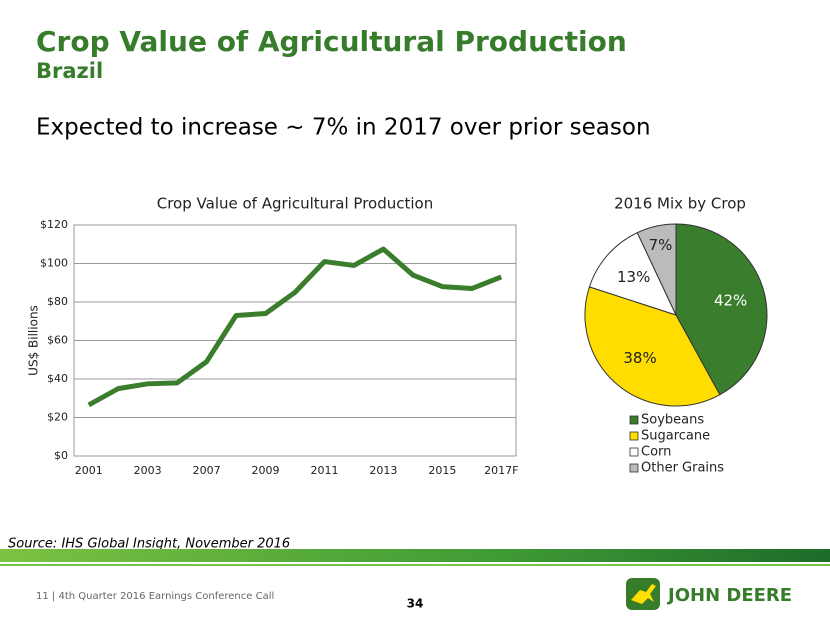 This screenshot has width=830, height=623. Describe the element at coordinates (324, 470) in the screenshot. I see `x-tick-label: 2011` at that location.